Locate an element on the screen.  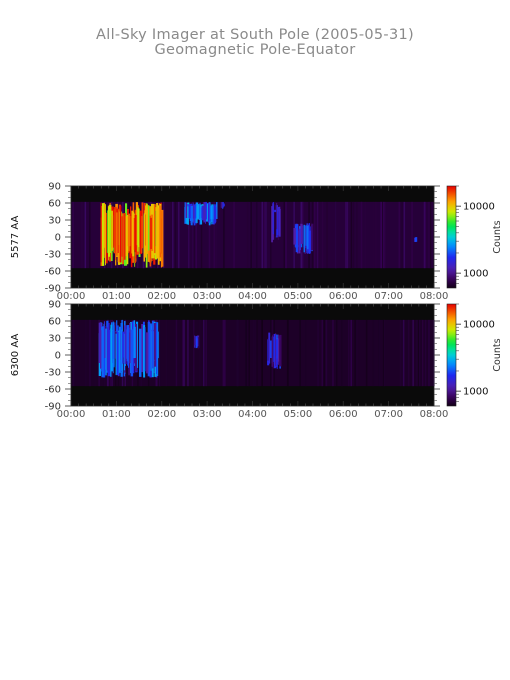
x-tick-label: 05:00 is located at coordinates (297, 296).